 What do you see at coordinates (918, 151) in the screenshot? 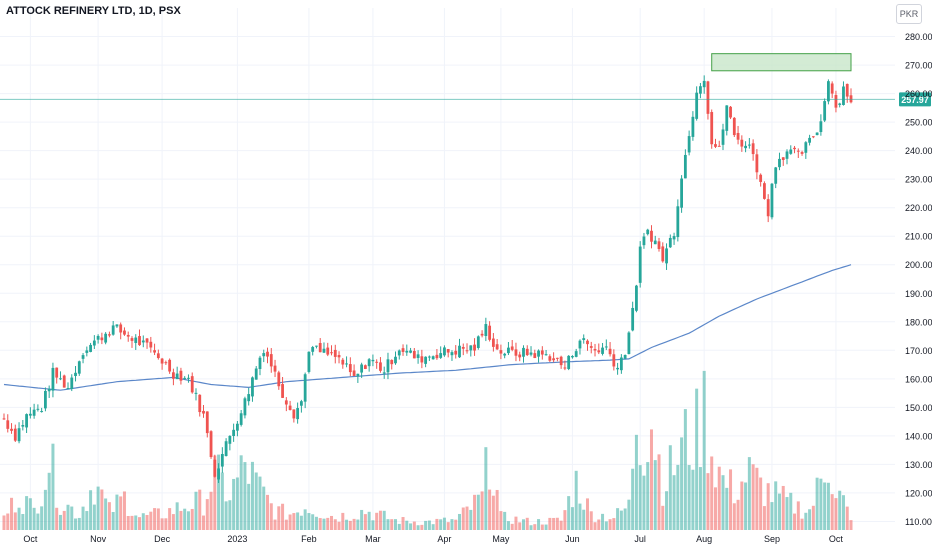
I see `y-tick-label: 240.00` at bounding box center [918, 151].